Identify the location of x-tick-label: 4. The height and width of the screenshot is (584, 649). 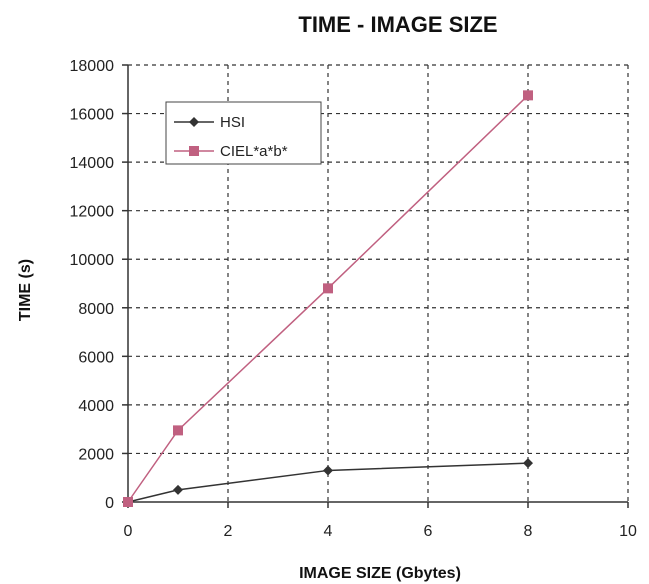
(328, 531).